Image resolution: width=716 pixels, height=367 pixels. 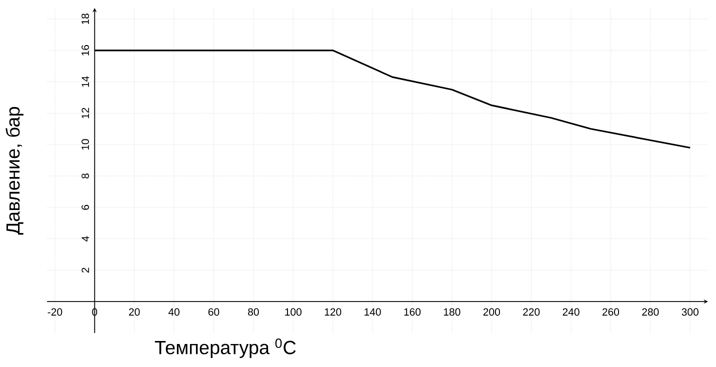 I want to click on y-tick-label: 2, so click(x=85, y=270).